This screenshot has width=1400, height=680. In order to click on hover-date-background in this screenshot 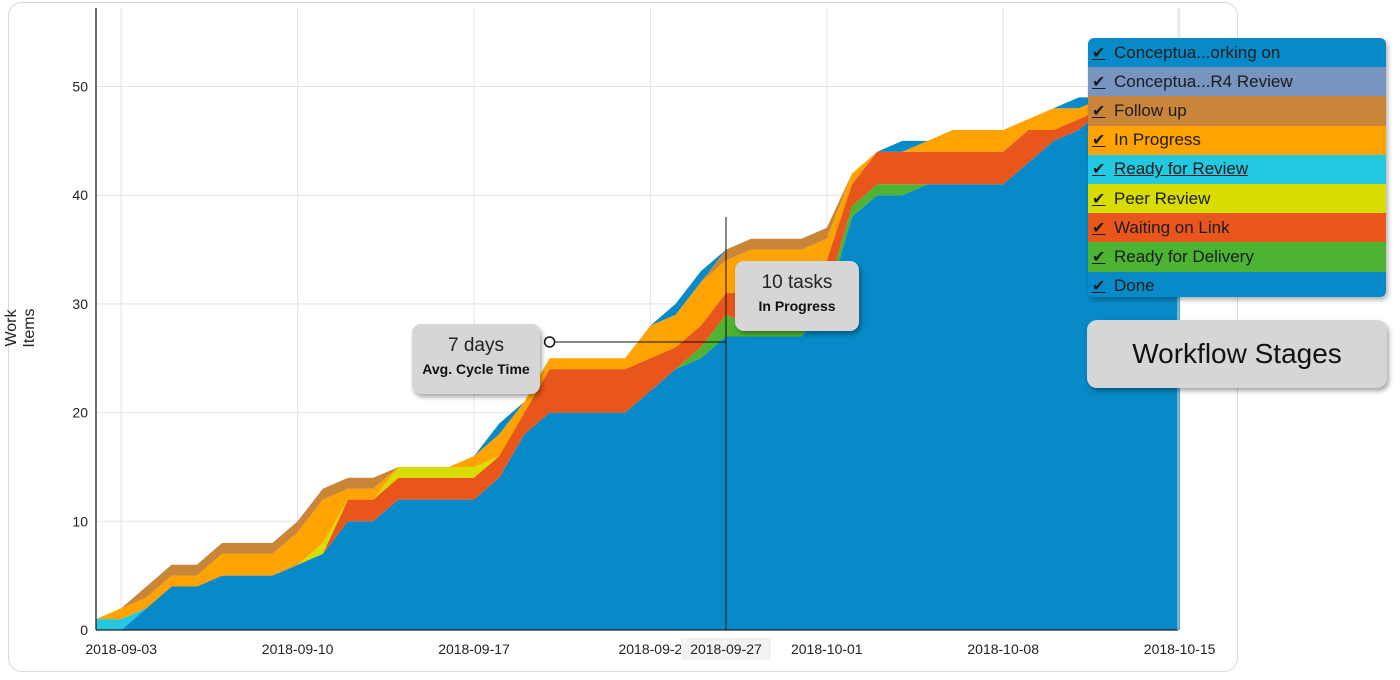, I will do `click(726, 649)`.